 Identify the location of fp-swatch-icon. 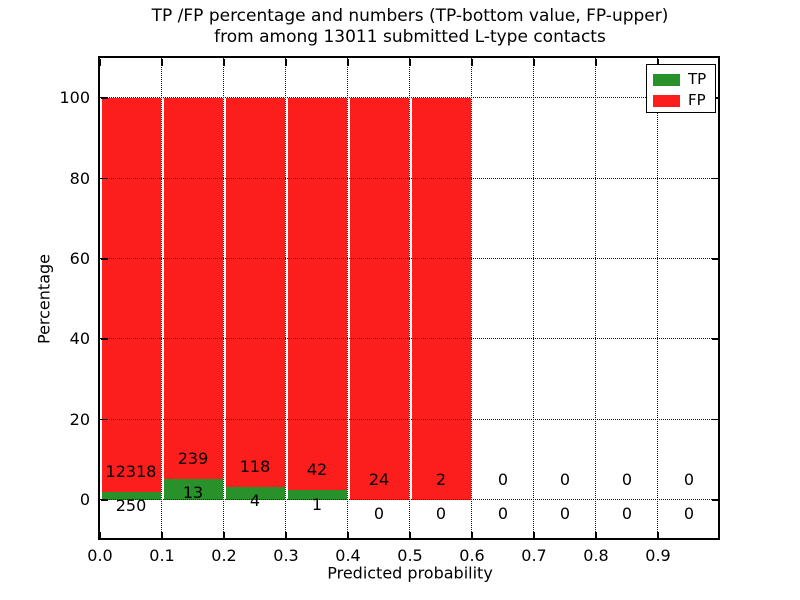
(666, 100).